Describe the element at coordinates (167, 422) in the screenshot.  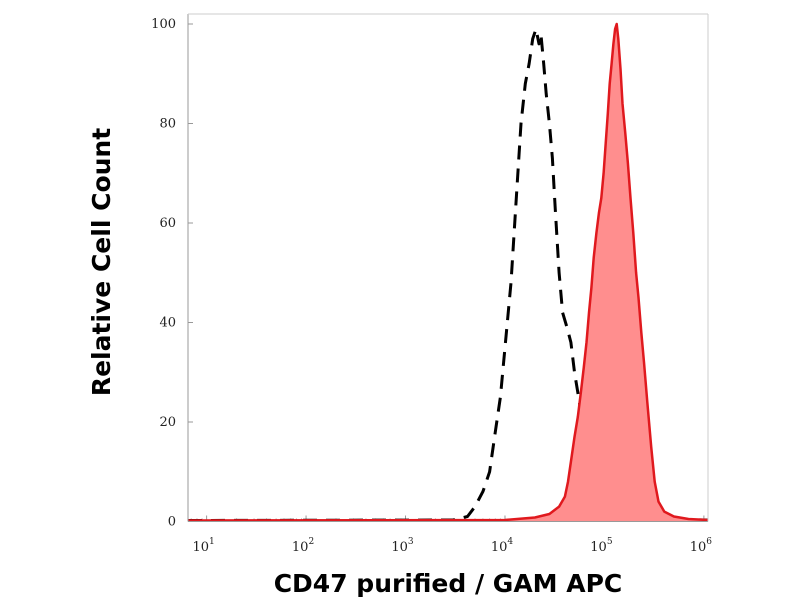
I see `y-tick-label: 20` at that location.